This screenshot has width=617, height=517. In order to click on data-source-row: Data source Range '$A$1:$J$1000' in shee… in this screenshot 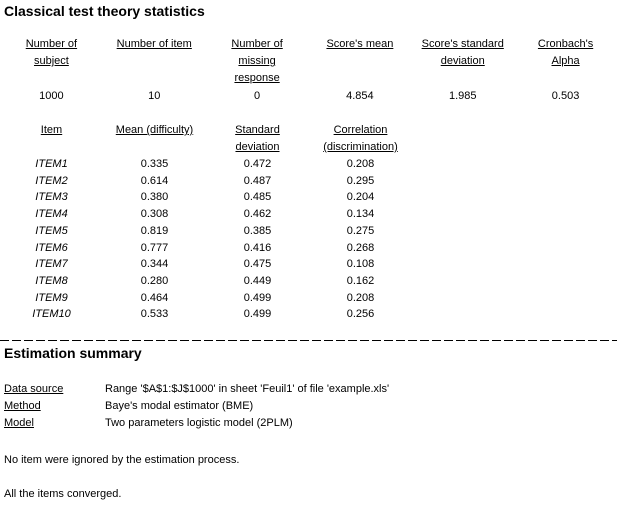, I will do `click(196, 389)`.